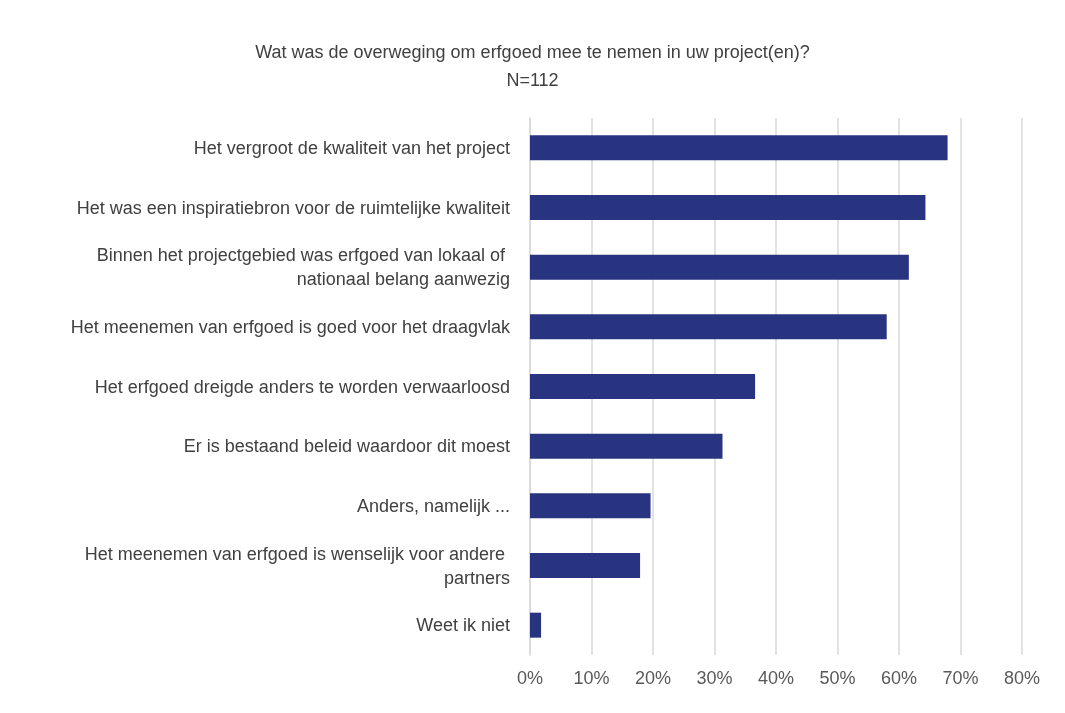 This screenshot has width=1065, height=713. What do you see at coordinates (530, 678) in the screenshot?
I see `x-tick-label: 0%` at bounding box center [530, 678].